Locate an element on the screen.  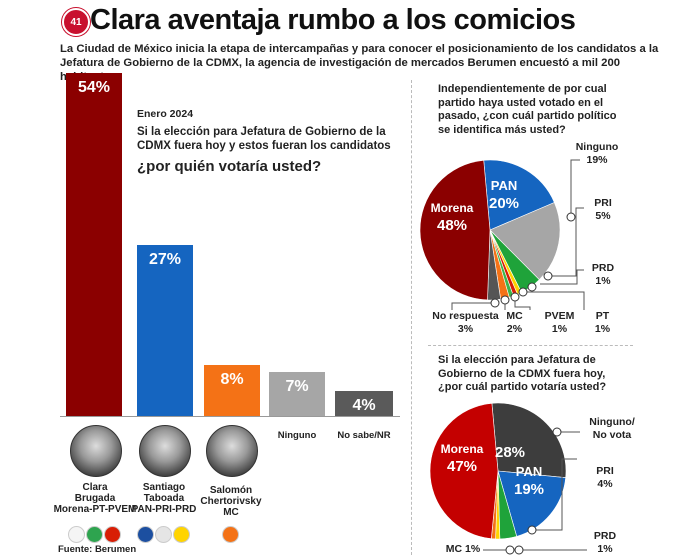
pie1-slice-morena is located at coordinates (455, 230).